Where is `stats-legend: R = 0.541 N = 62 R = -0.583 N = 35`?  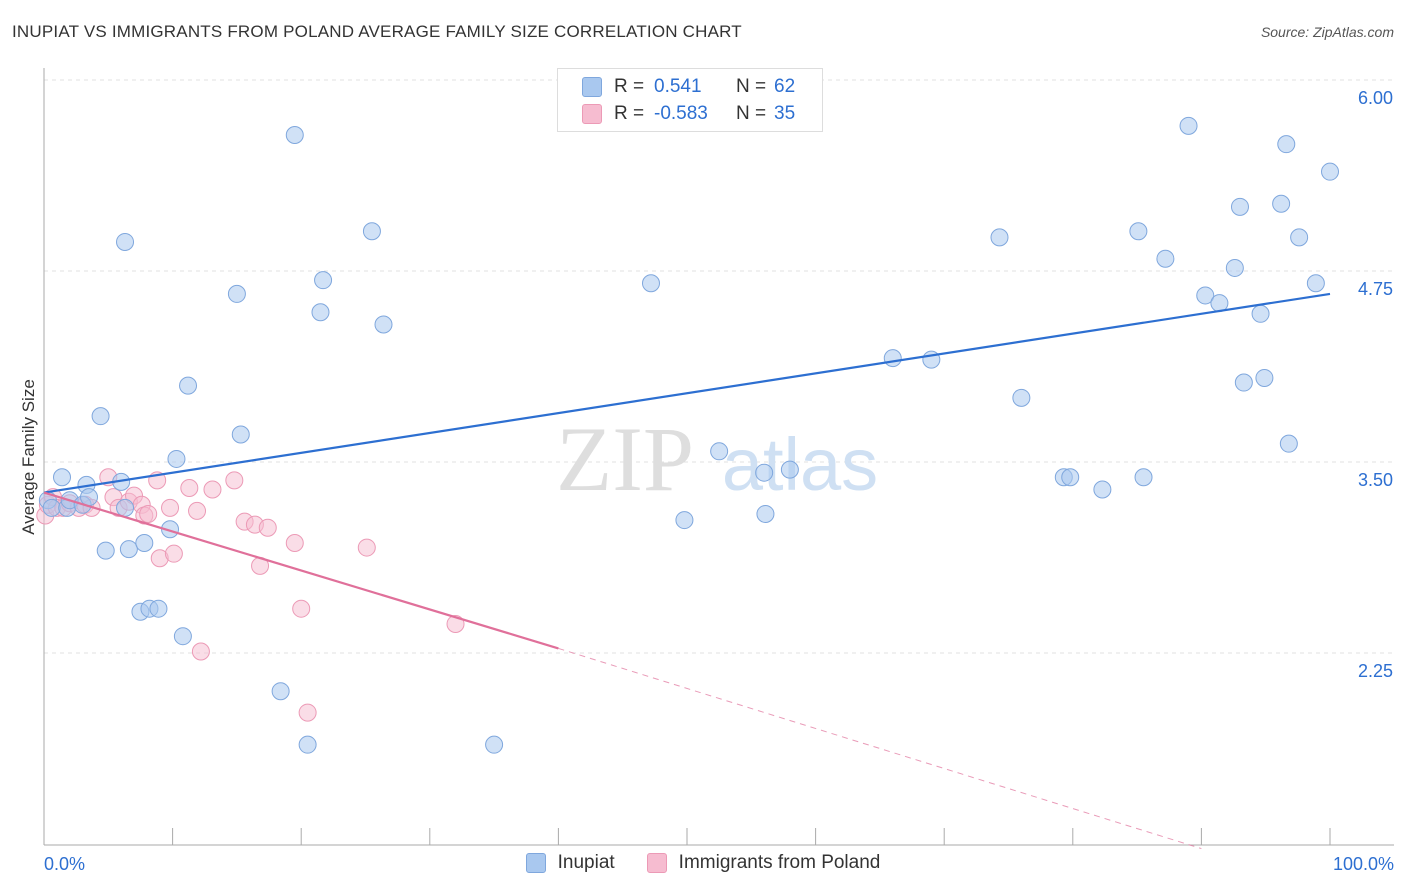
stats-legend: R = 0.541 N = 62 R = -0.583 N = 35 is located at coordinates (690, 100).